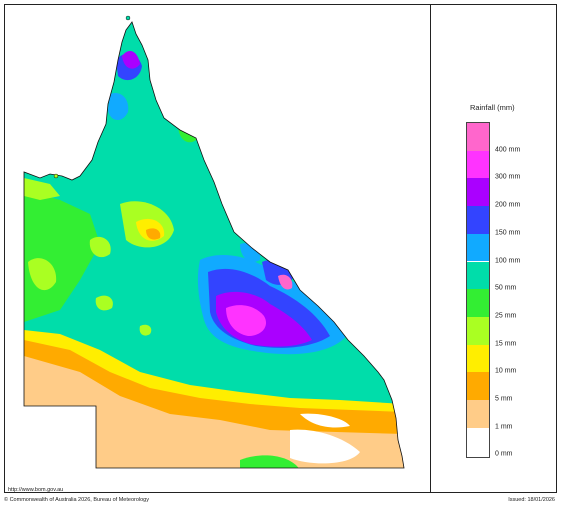  I want to click on issued-date: Issued: 18/01/2026, so click(531, 500).